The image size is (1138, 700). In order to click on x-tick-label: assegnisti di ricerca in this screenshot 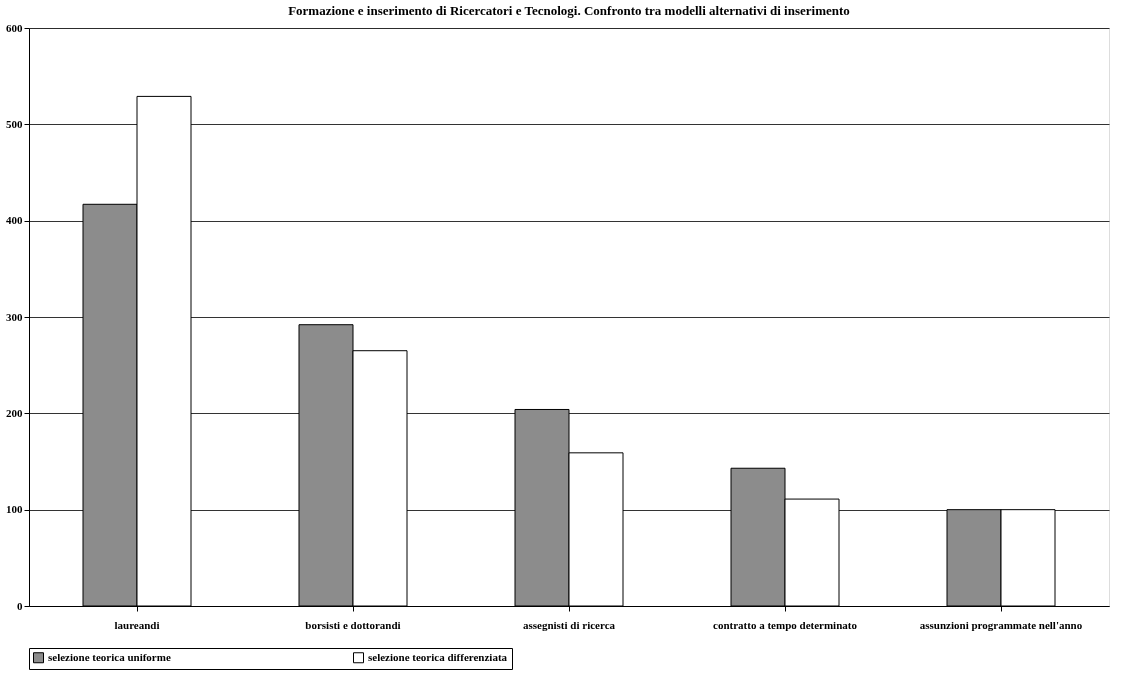, I will do `click(569, 624)`.